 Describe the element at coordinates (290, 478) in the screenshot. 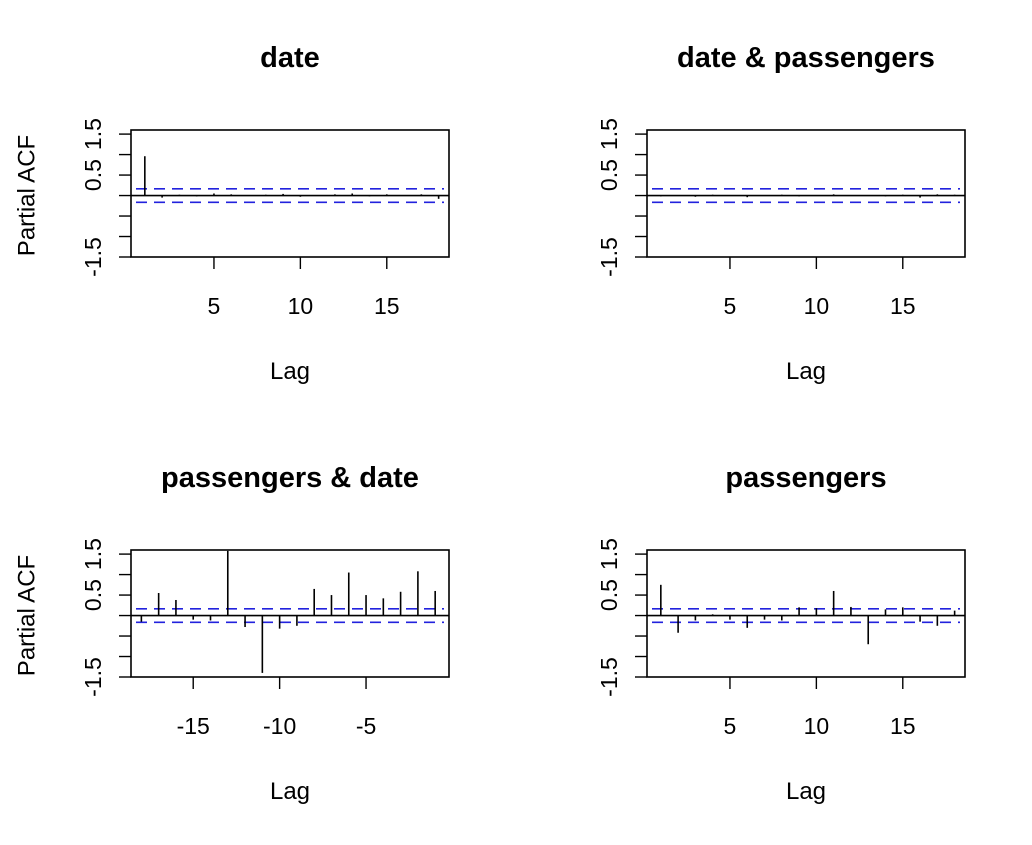

I see `panel-title: passengers & date` at that location.